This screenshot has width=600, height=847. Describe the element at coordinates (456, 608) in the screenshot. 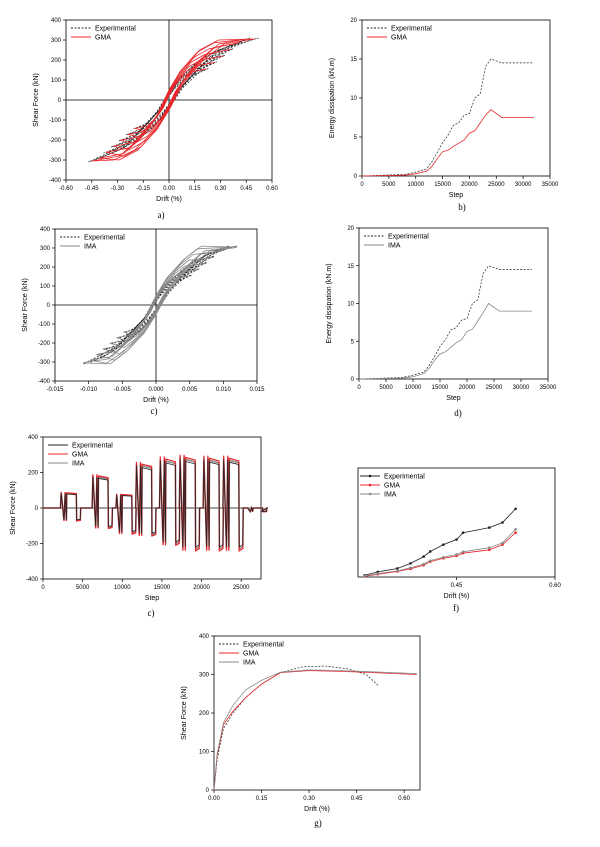

I see `figure-caption: f)` at that location.